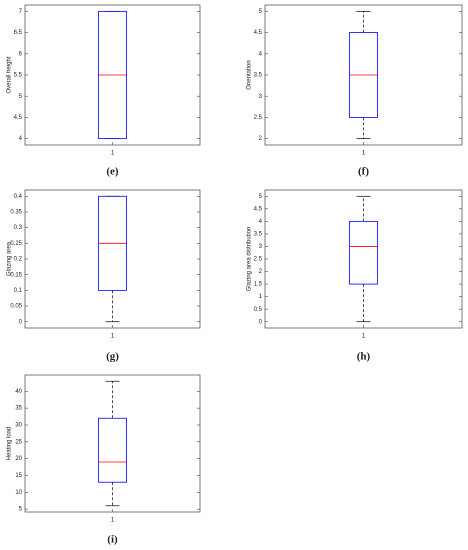 The width and height of the screenshot is (468, 550). Describe the element at coordinates (250, 259) in the screenshot. I see `y-axis-label: Glazing area distribution` at that location.